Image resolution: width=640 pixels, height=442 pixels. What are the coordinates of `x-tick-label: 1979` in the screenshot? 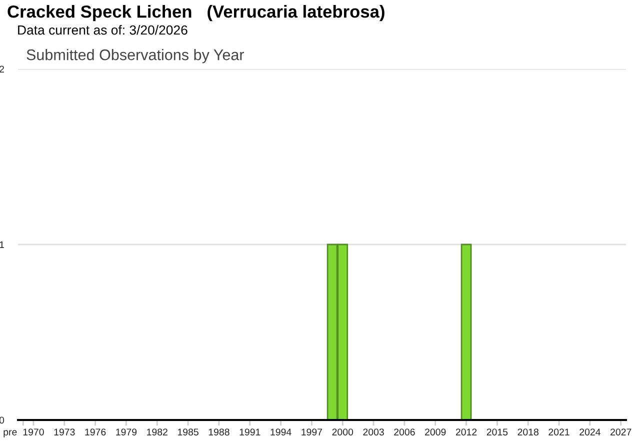 It's located at (126, 432).